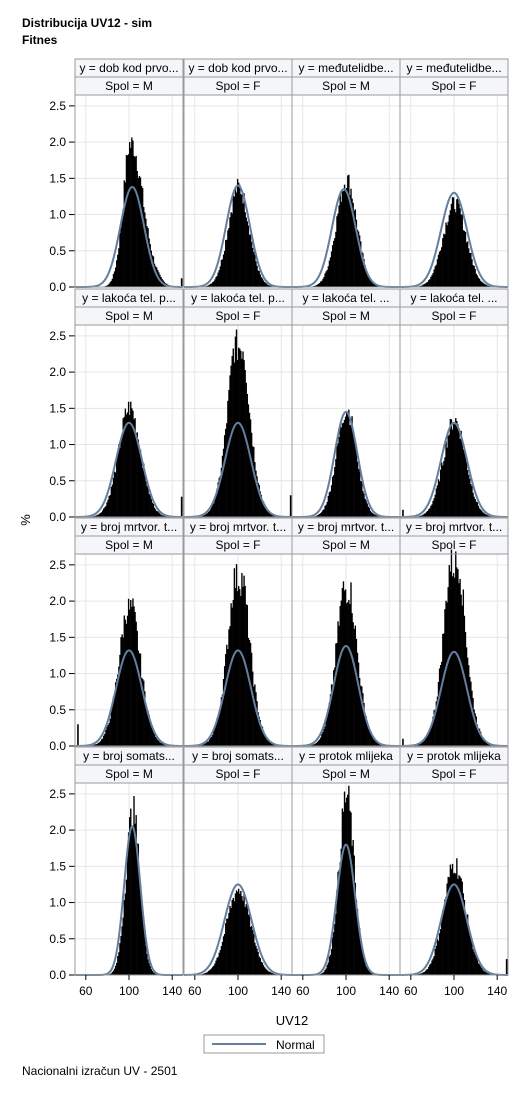 The image size is (529, 1096). What do you see at coordinates (57, 794) in the screenshot?
I see `y-tick-label: 2.5` at bounding box center [57, 794].